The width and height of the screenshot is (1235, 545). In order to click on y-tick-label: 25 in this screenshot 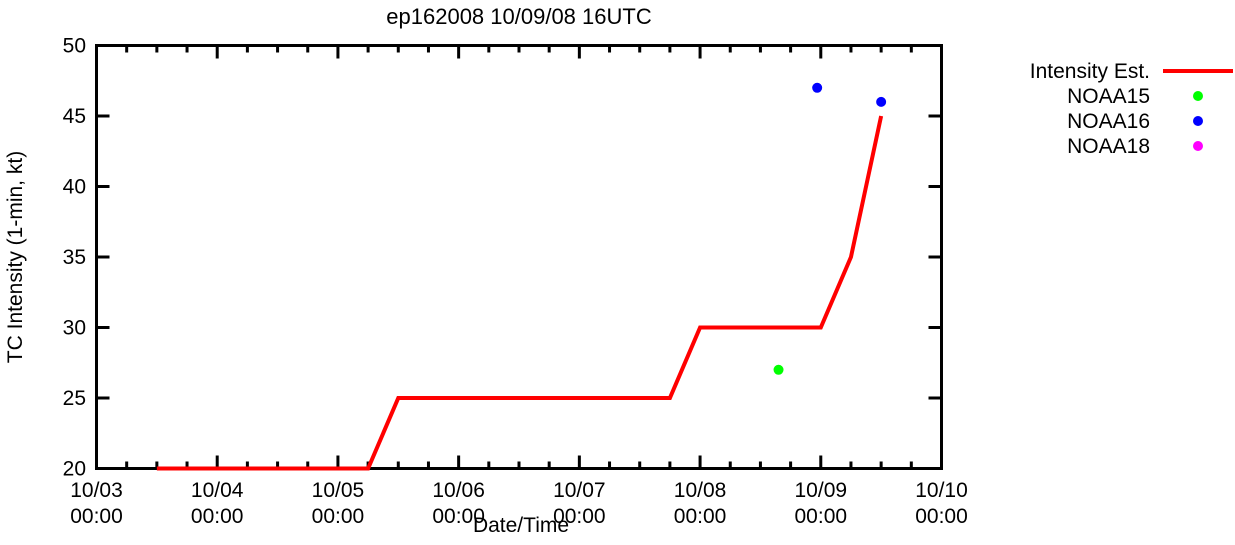, I will do `click(74, 398)`.